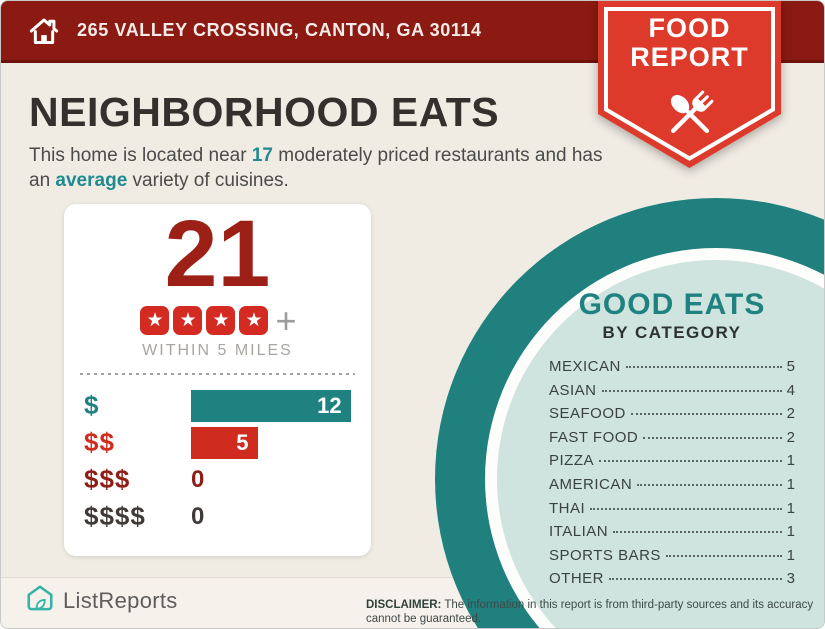 Image resolution: width=825 pixels, height=629 pixels. I want to click on bar-track: 5, so click(281, 442).